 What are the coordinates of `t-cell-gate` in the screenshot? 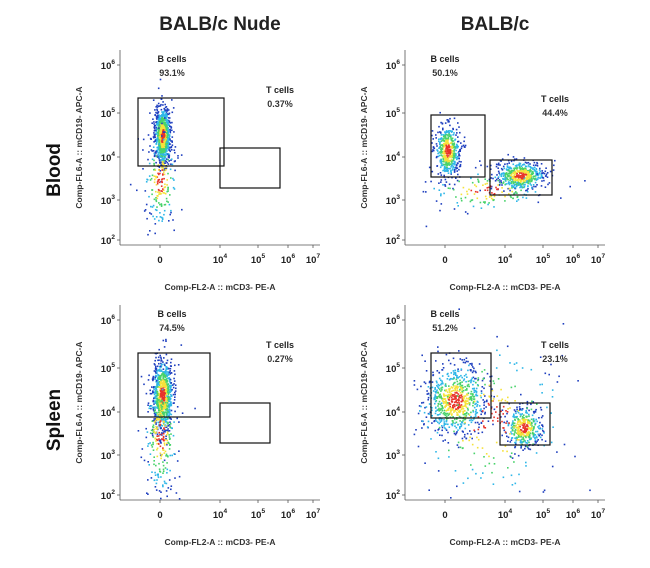 It's located at (250, 168).